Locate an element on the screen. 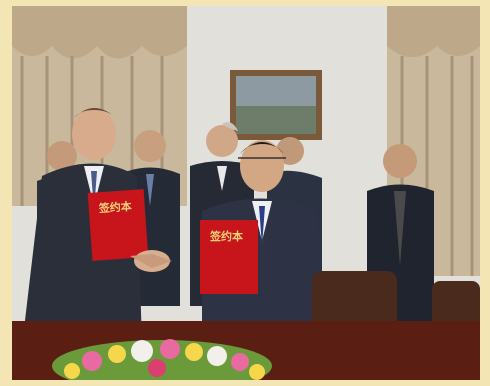 This screenshot has width=490, height=386. folder-left-label: 签约本 is located at coordinates (114, 207).